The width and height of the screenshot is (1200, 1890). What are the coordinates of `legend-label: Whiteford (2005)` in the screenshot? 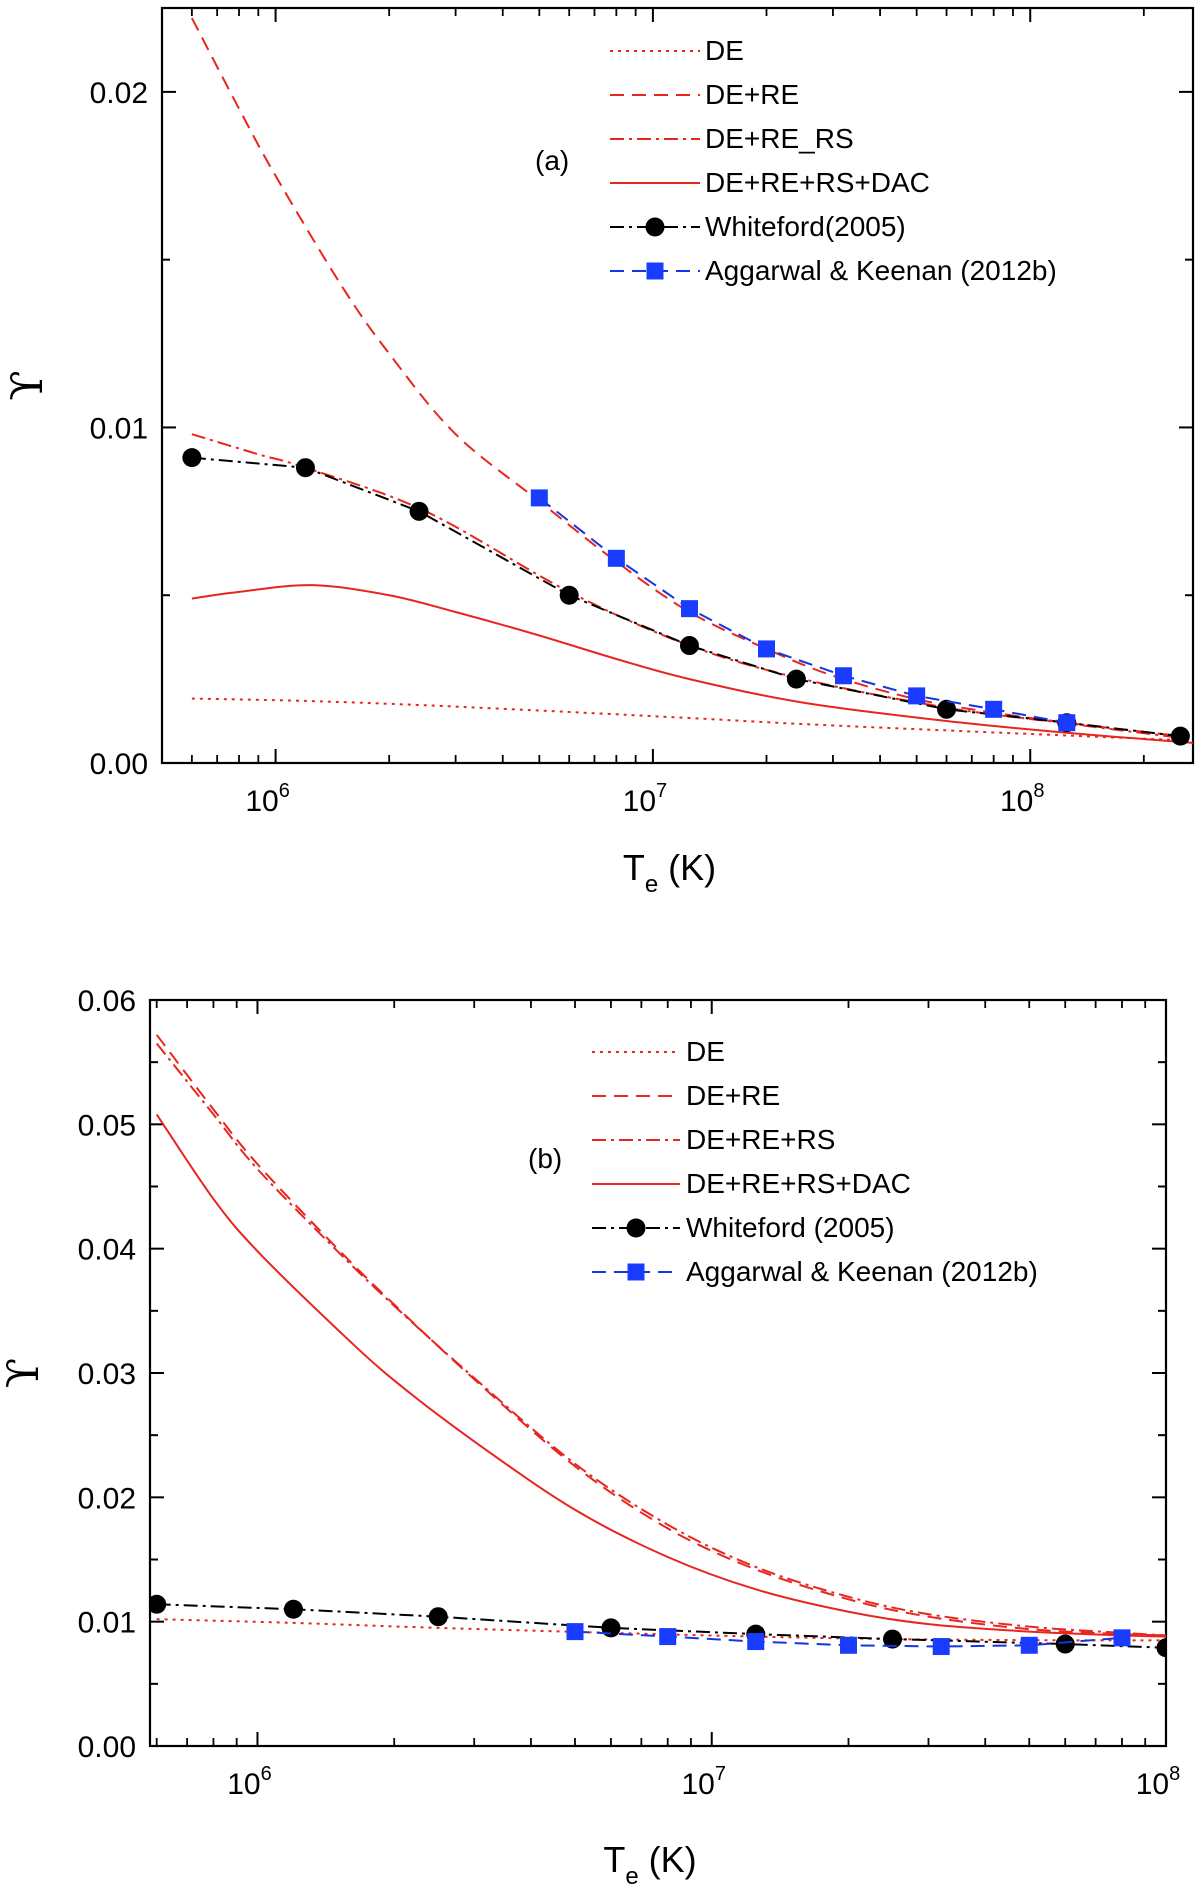 It's located at (790, 1227).